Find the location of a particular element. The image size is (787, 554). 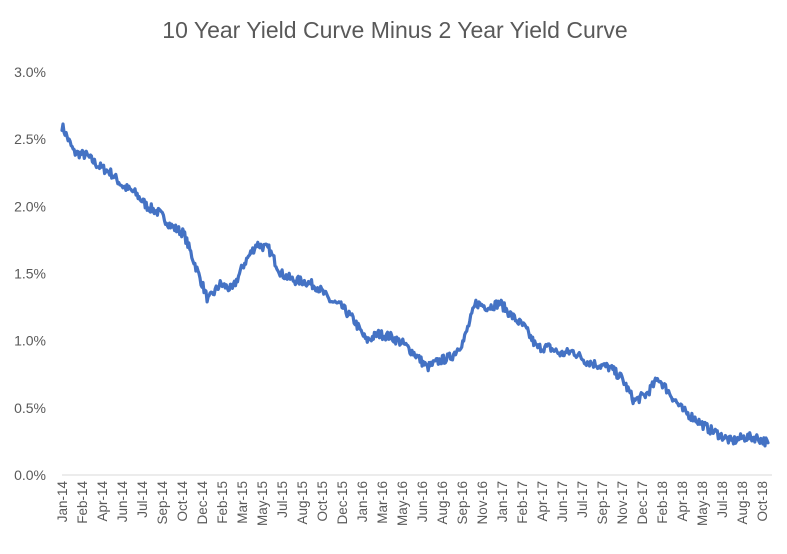

x-tick-label: Mar-16 is located at coordinates (382, 502).